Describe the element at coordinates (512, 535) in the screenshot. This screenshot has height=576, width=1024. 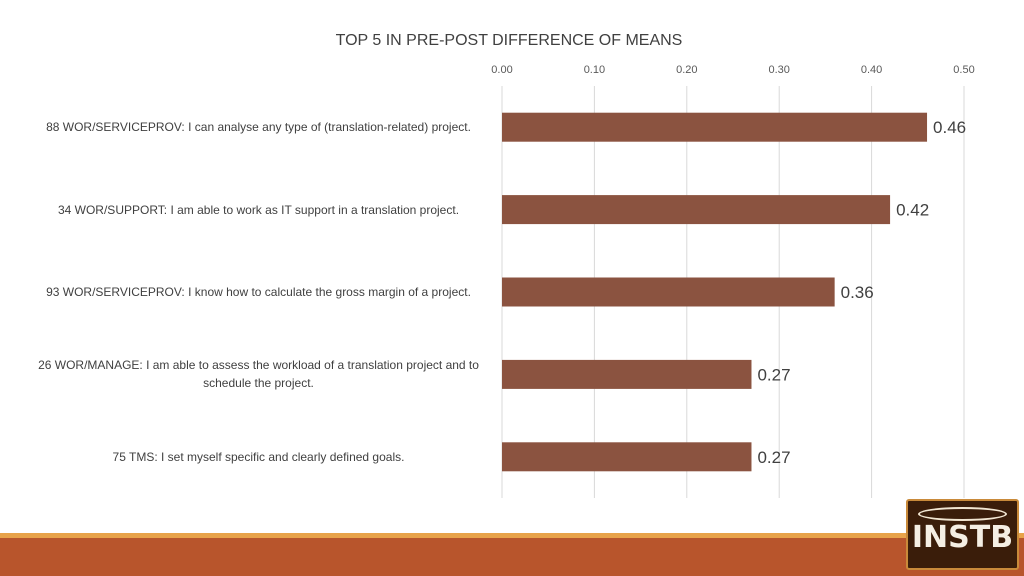
I see `footer-accent-line` at that location.